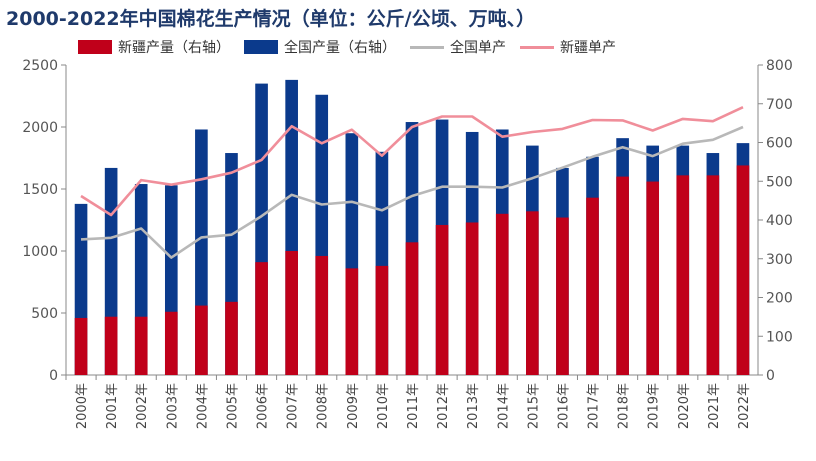 The width and height of the screenshot is (816, 461). Describe the element at coordinates (537, 47) in the screenshot. I see `legend-swatch-xinjiang-yield` at that location.